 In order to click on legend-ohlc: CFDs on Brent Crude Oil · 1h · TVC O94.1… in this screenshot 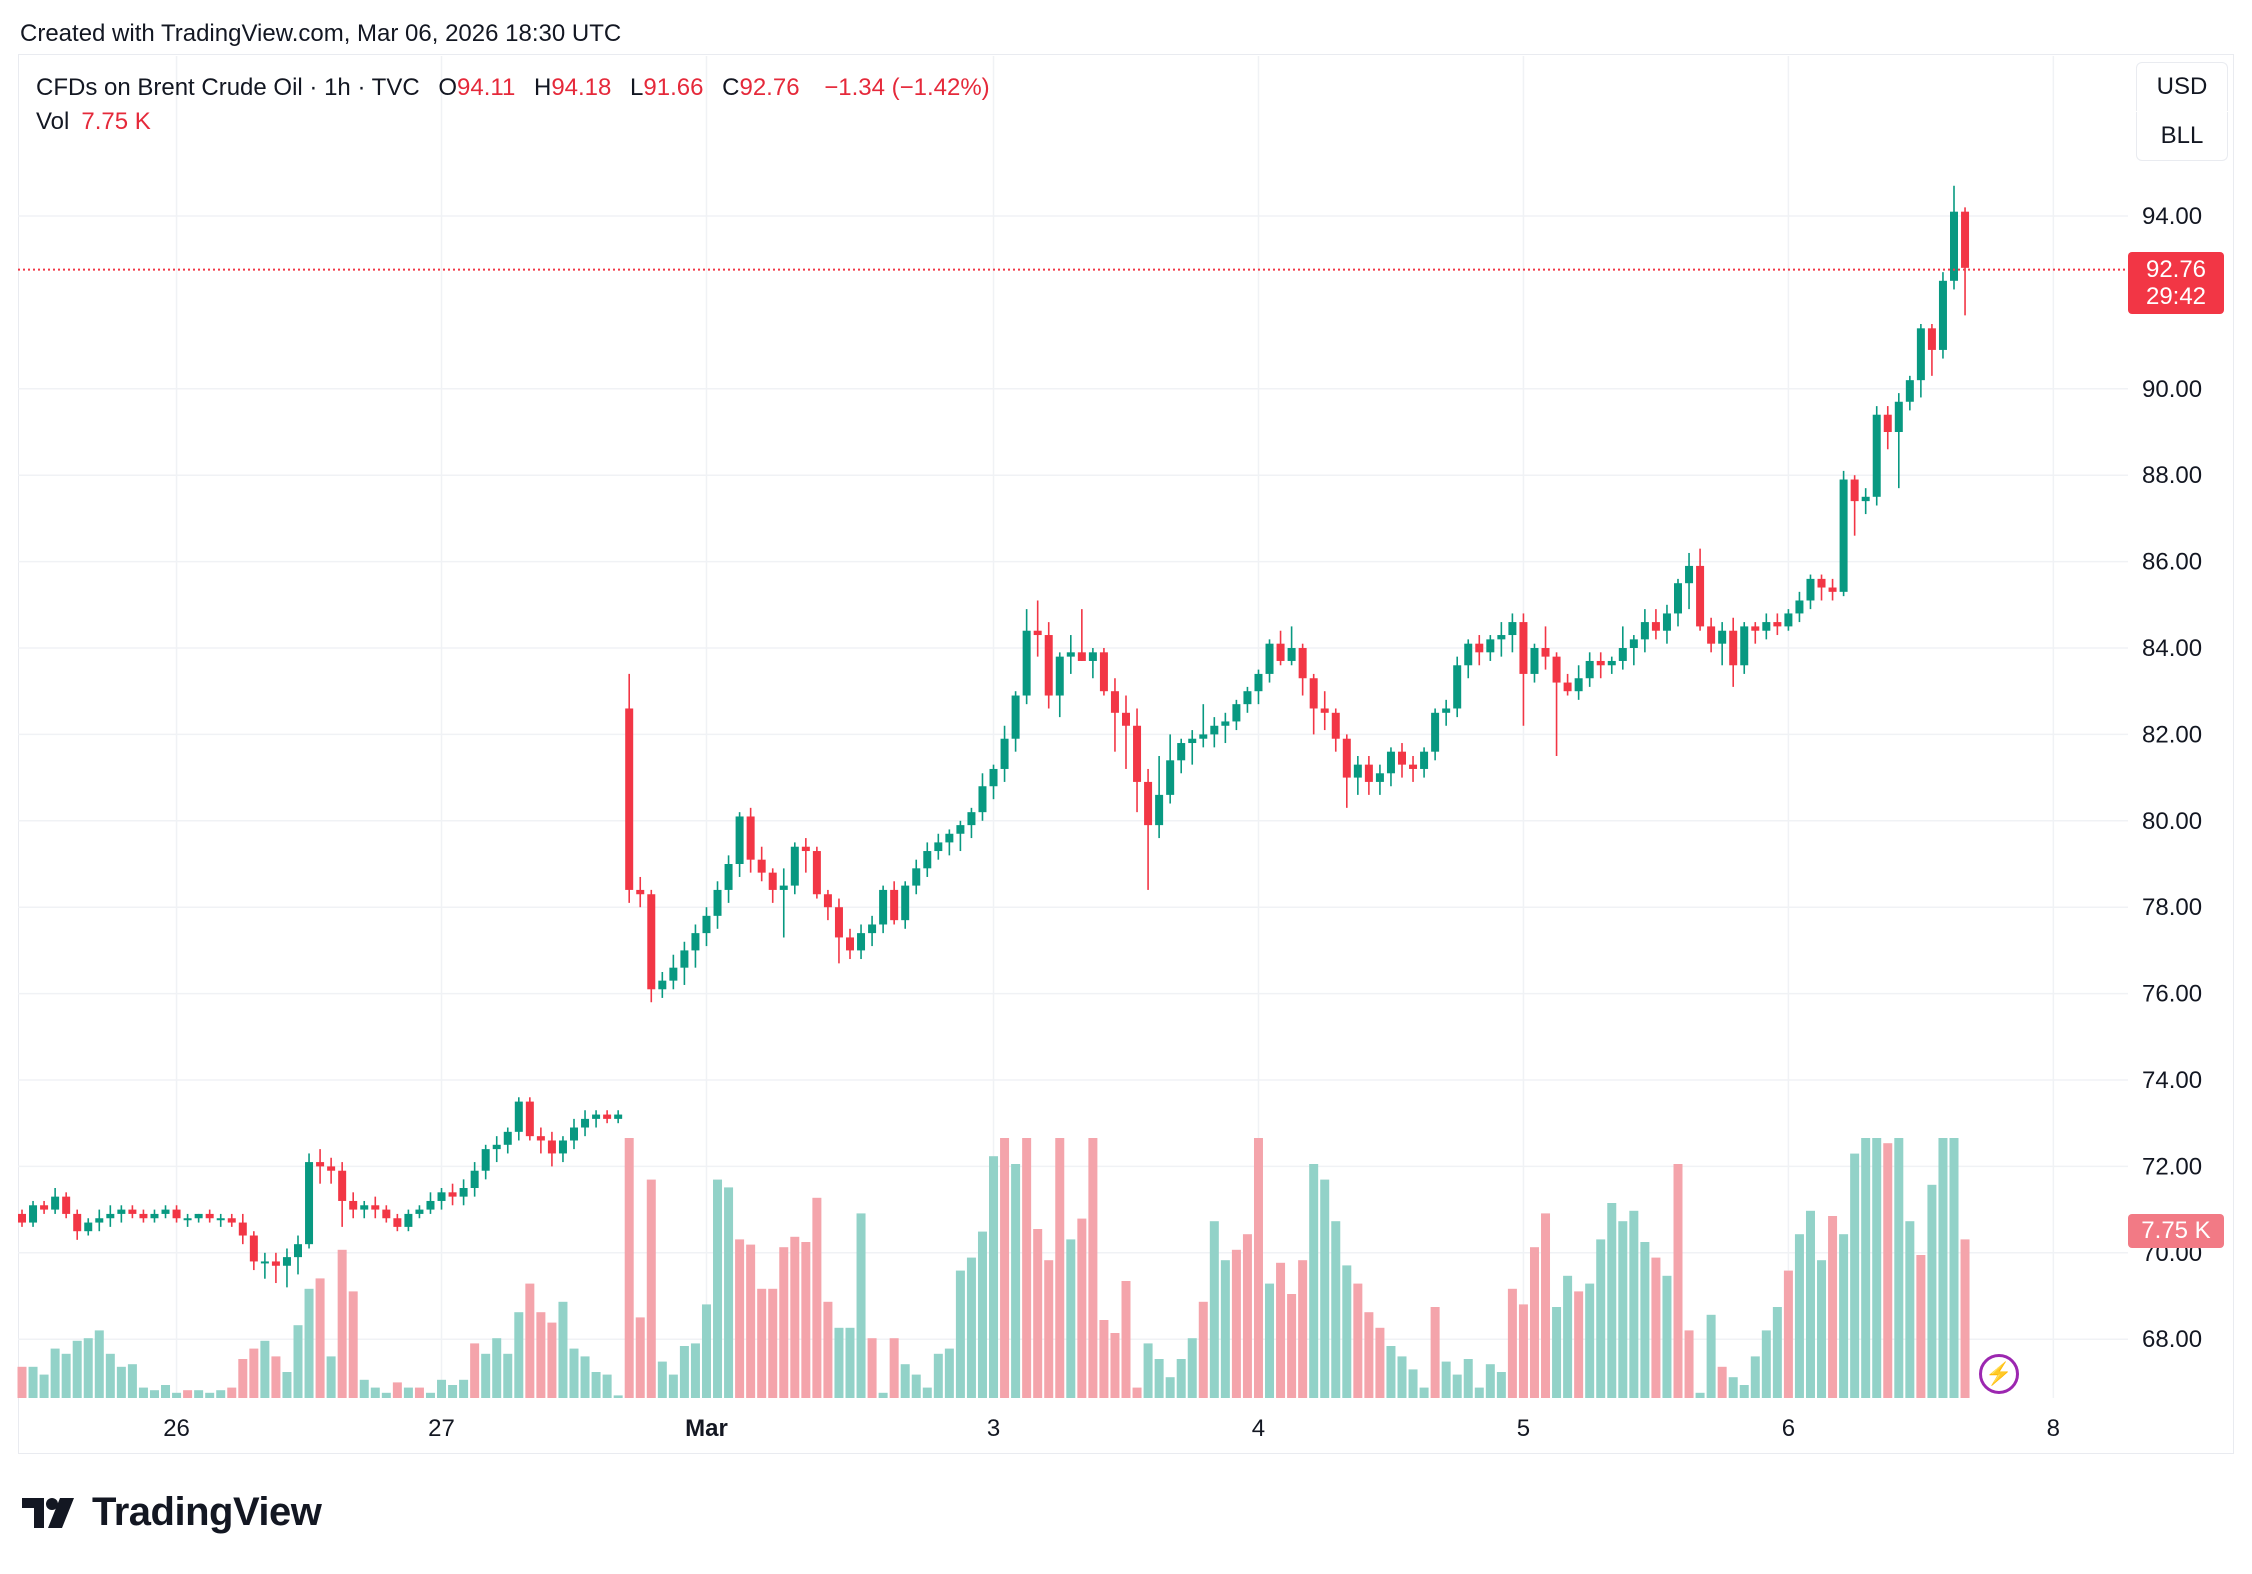, I will do `click(515, 88)`.